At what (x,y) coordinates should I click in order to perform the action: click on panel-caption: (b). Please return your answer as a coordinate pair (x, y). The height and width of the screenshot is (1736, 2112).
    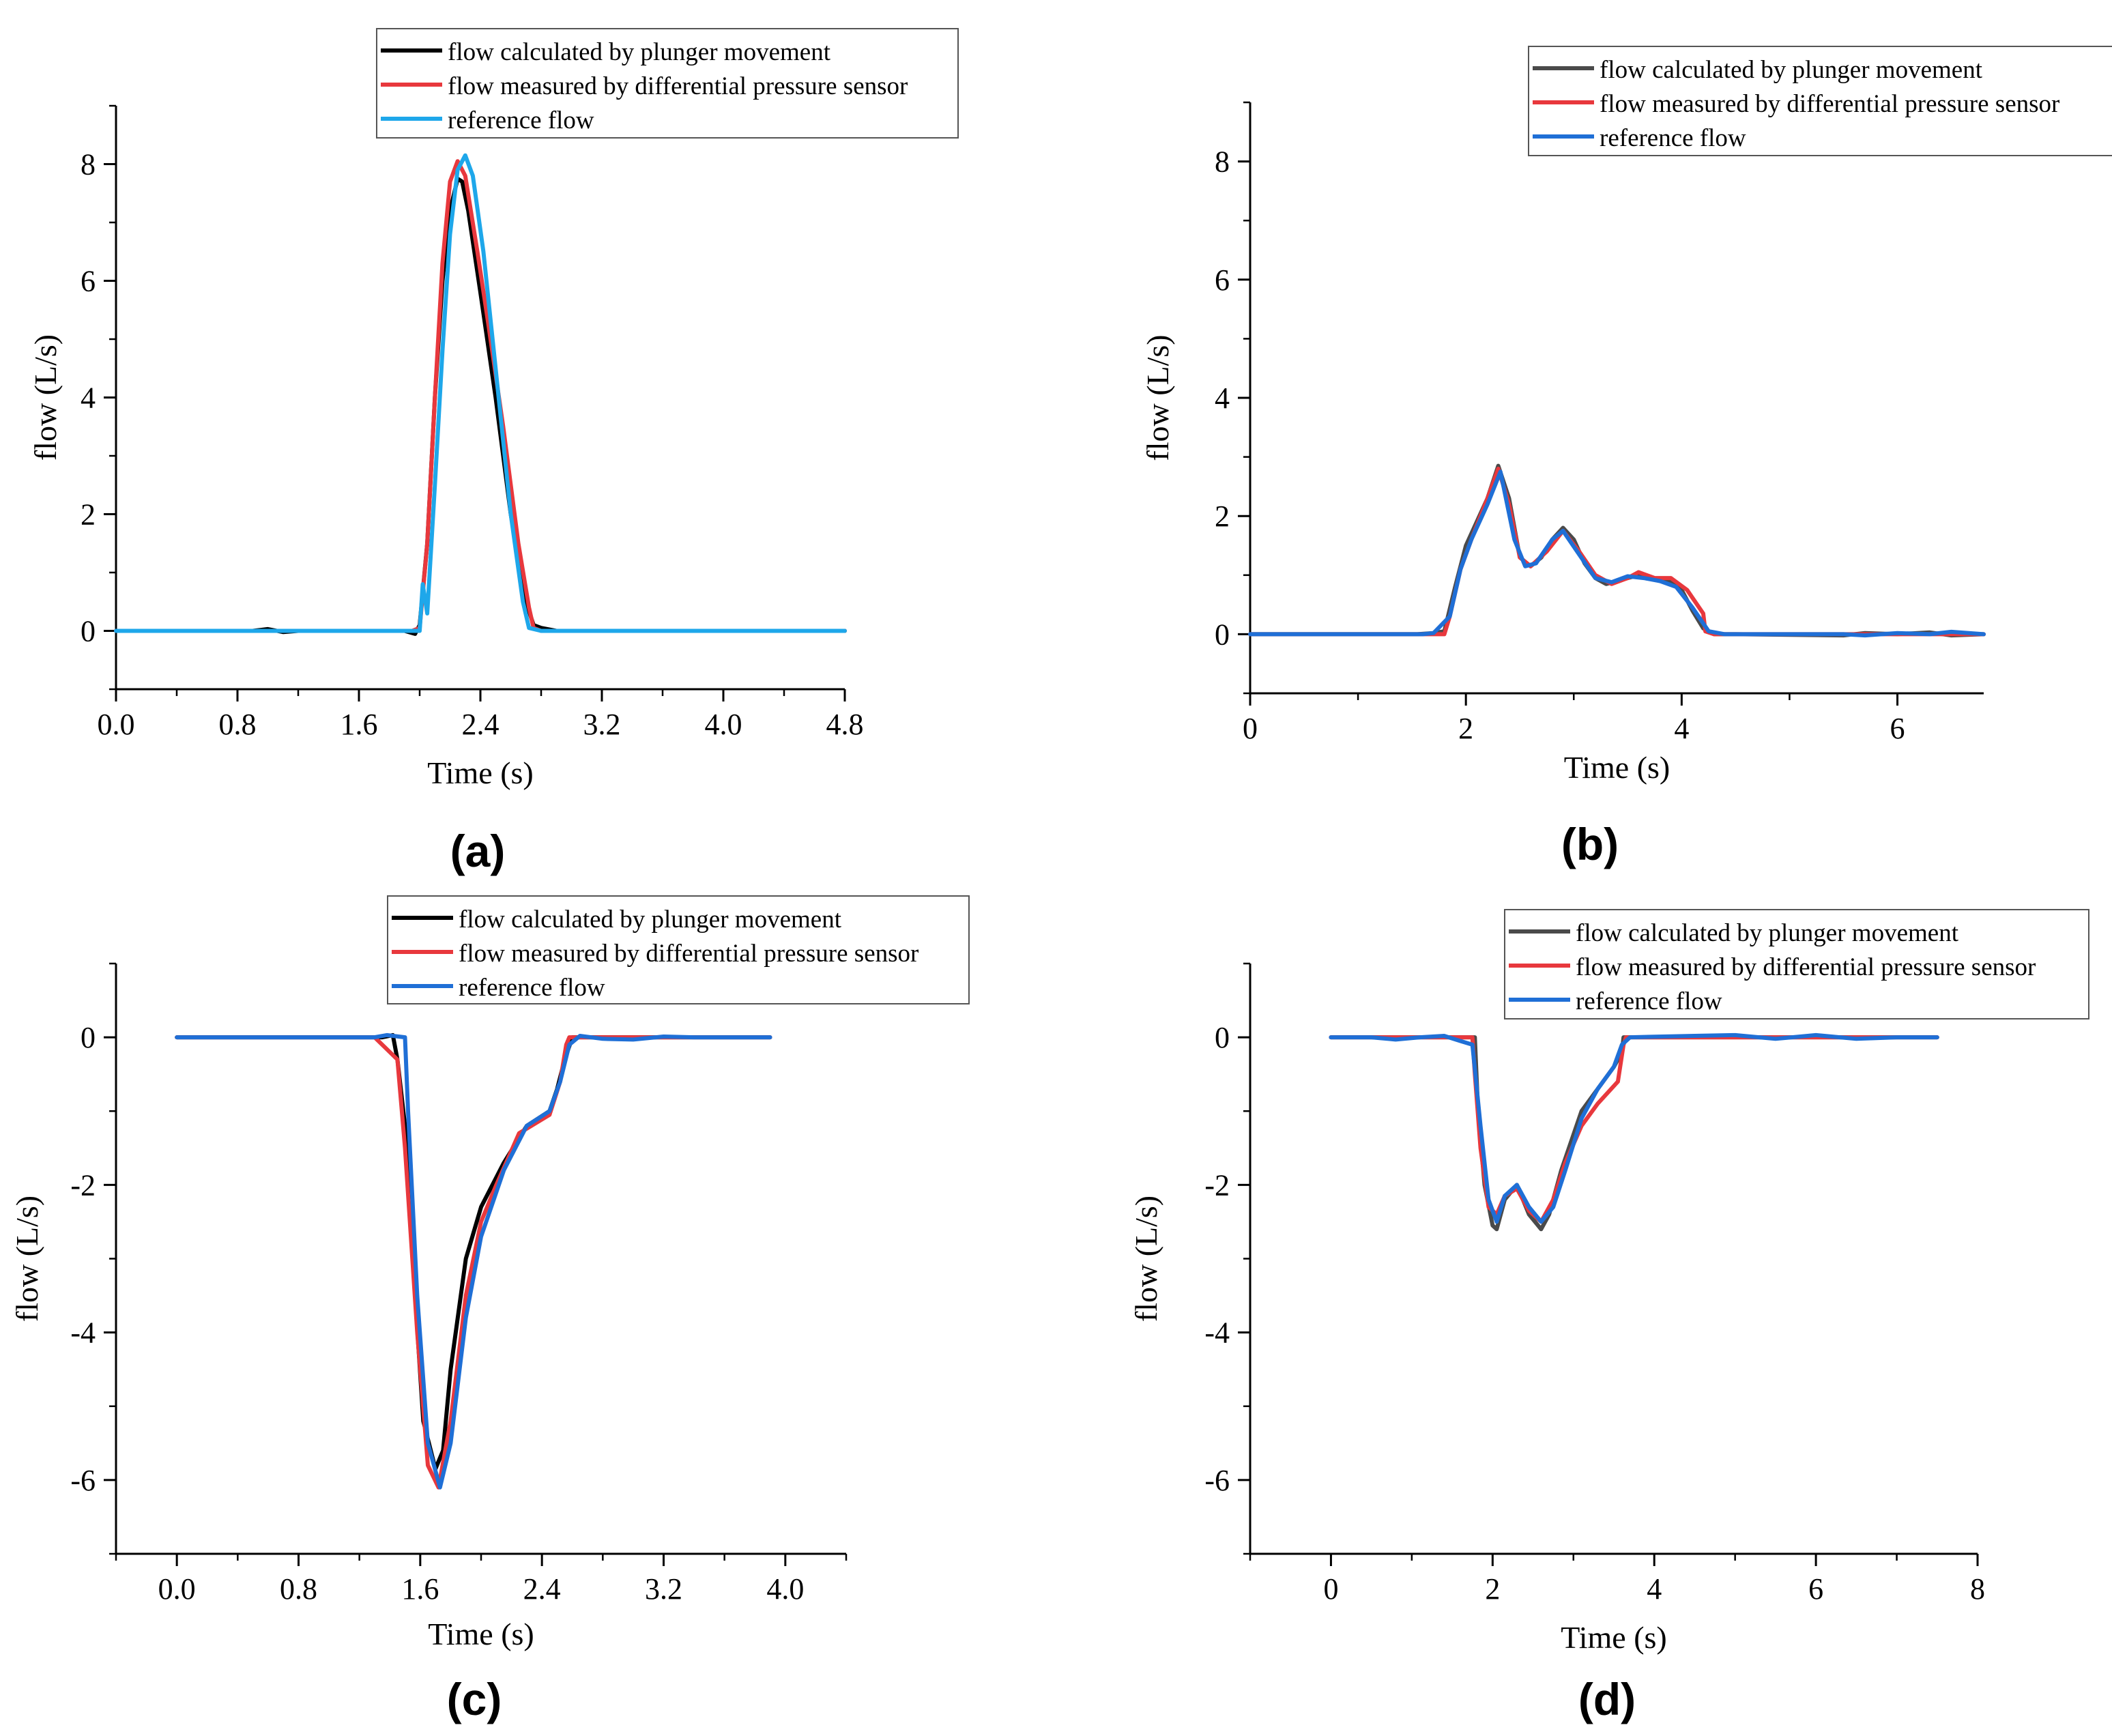
    Looking at the image, I should click on (1590, 844).